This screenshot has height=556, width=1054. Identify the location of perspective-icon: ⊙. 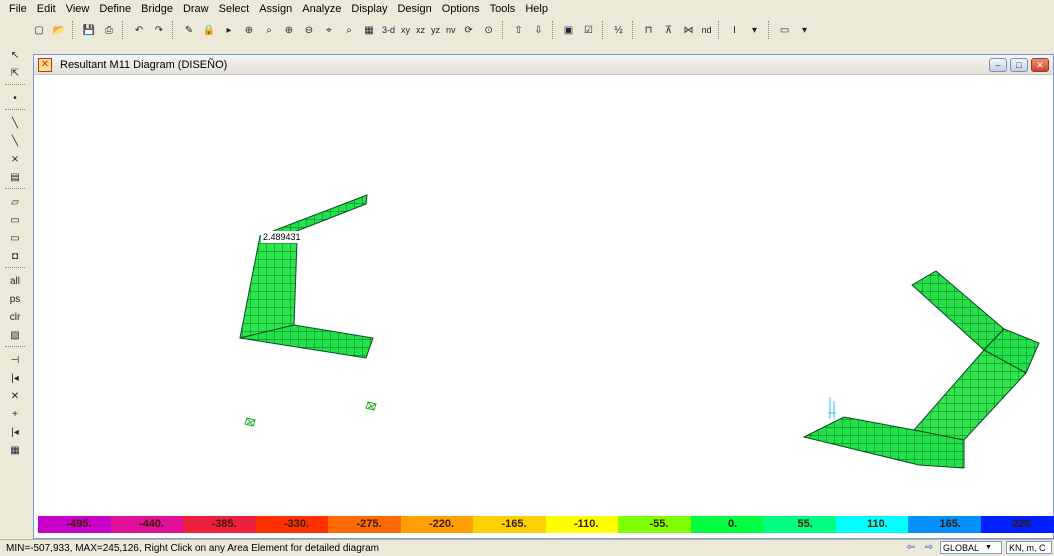
(488, 30).